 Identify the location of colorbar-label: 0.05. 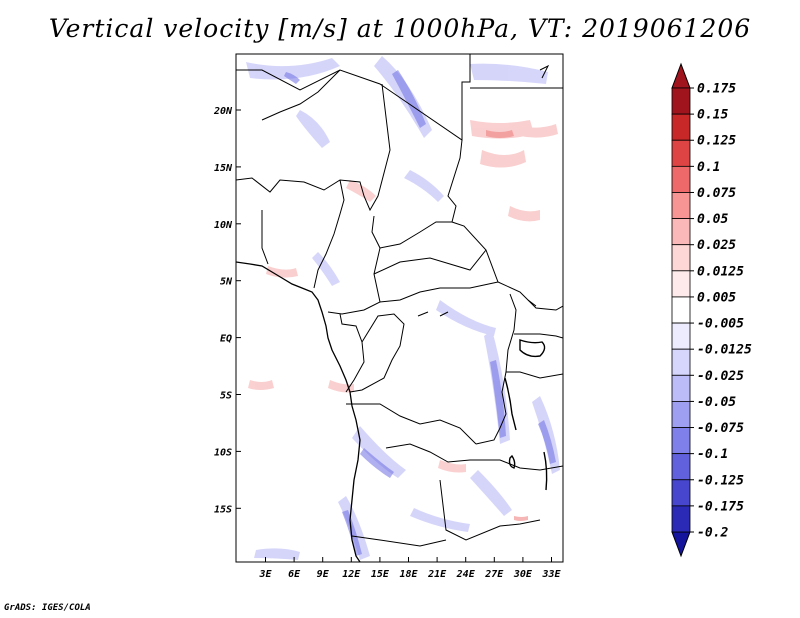
(712, 219).